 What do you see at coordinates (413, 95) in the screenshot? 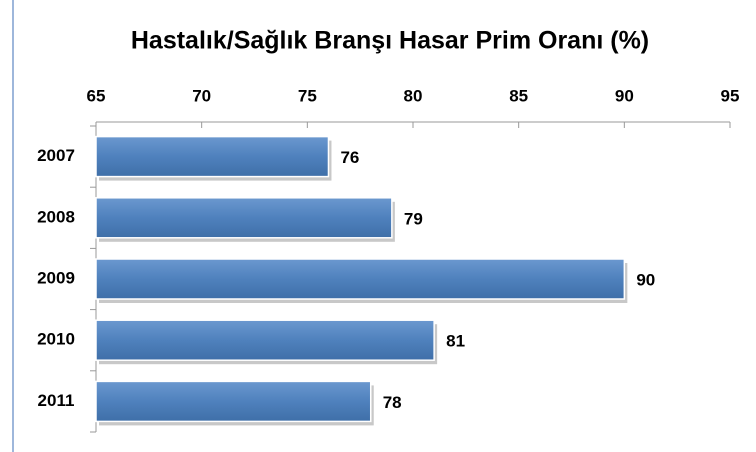
I see `x-tick-label: 80` at bounding box center [413, 95].